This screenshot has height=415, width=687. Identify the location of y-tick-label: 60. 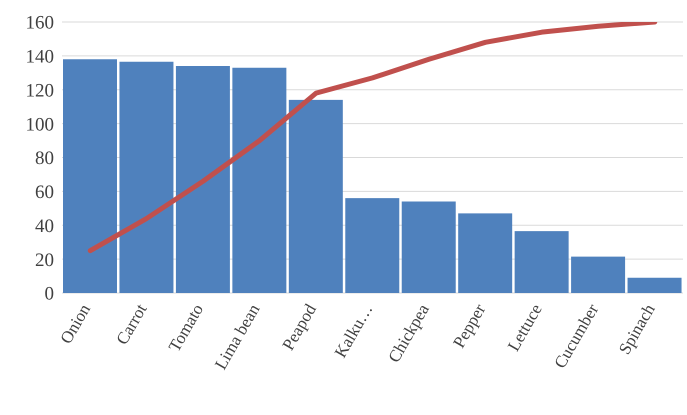
(44, 193).